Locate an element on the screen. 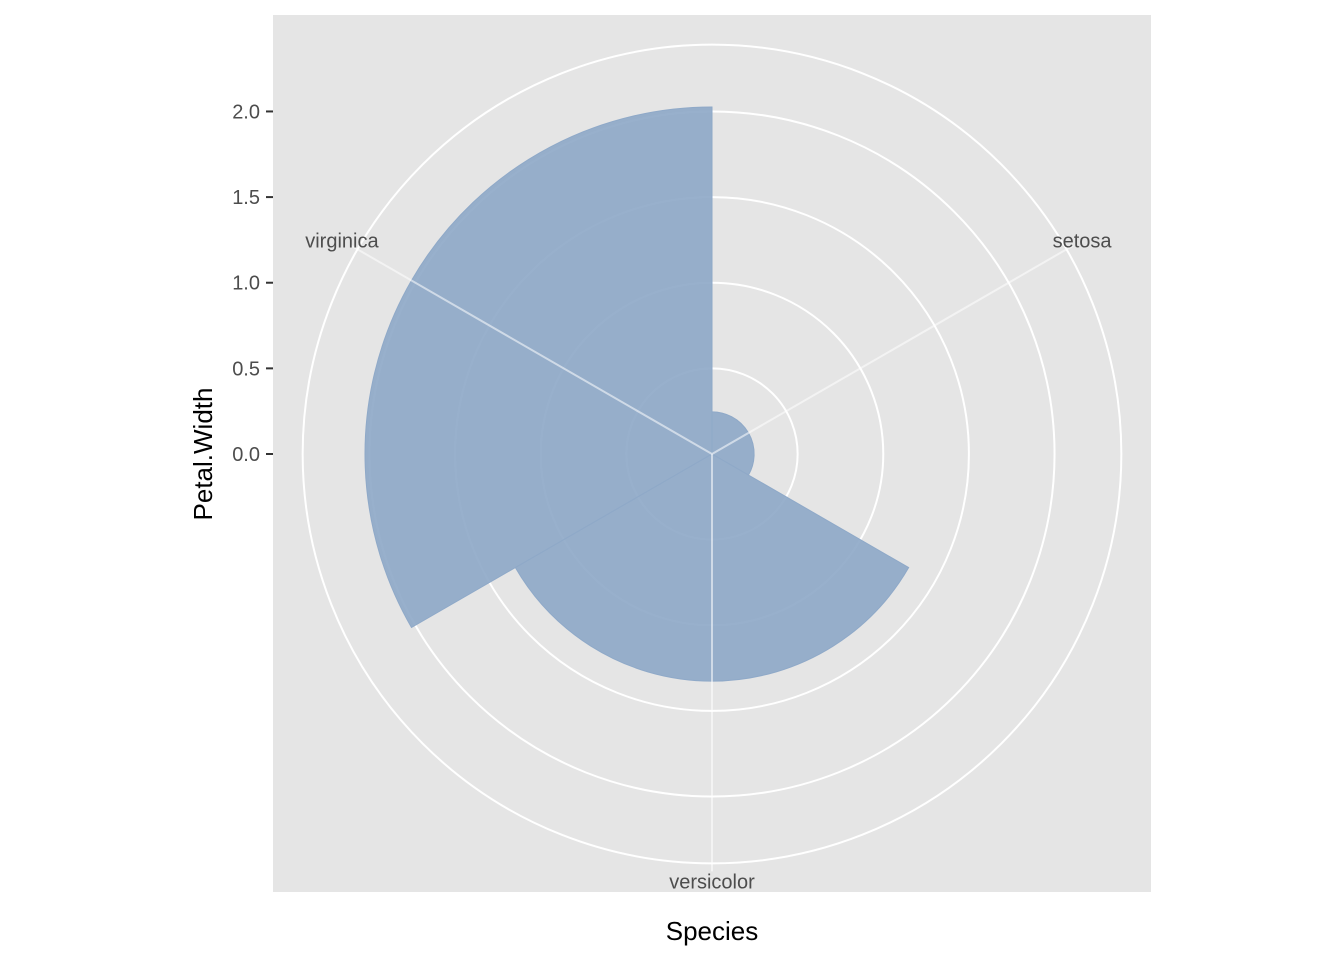  y-tick-label: 0.0 is located at coordinates (246, 455).